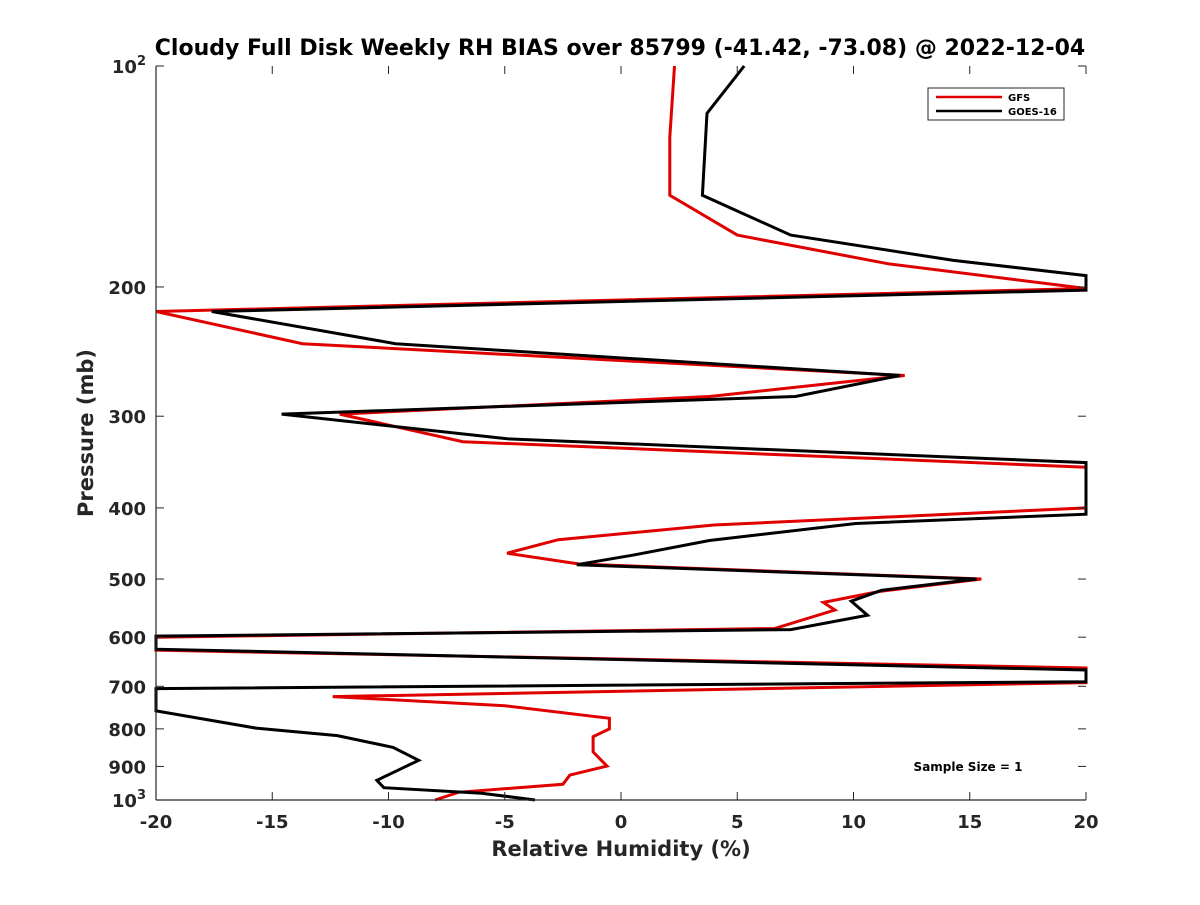 Image resolution: width=1200 pixels, height=905 pixels. I want to click on x-tick-label: 10, so click(853, 822).